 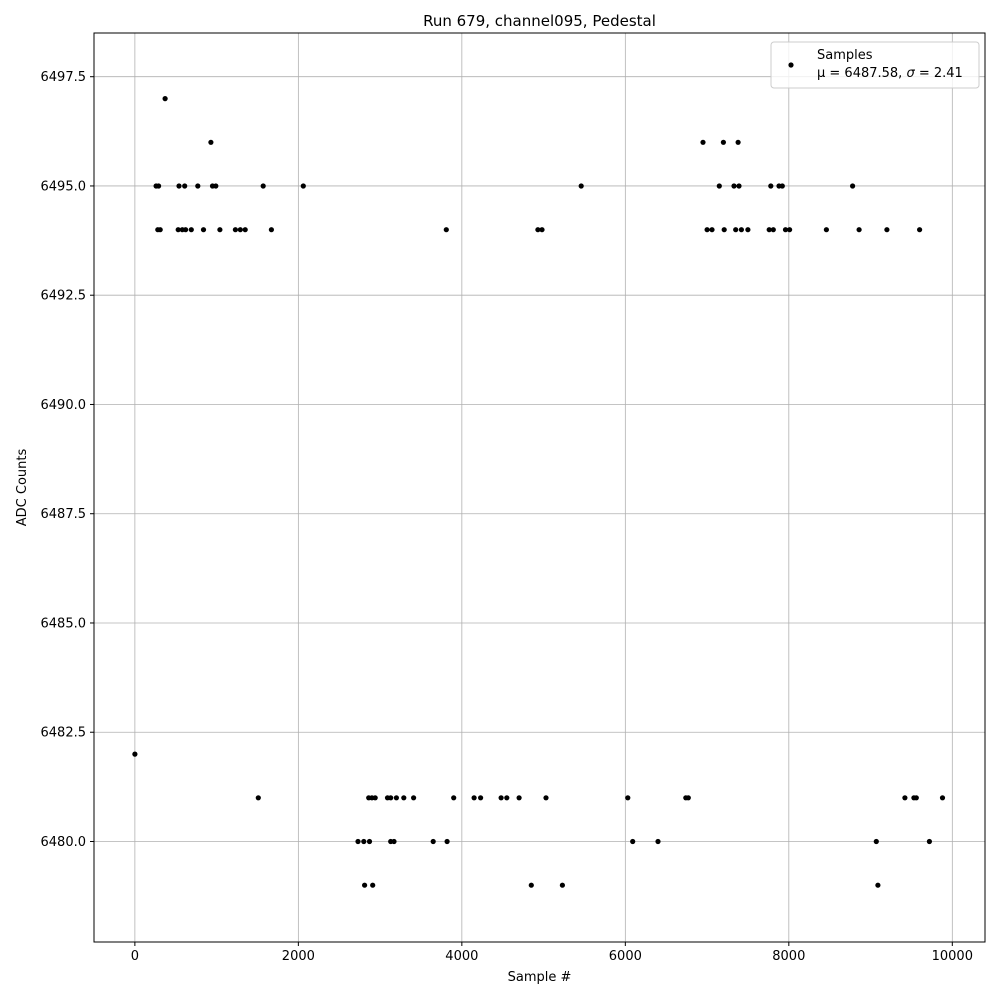 I want to click on chart-title: Run 679, channel095, Pedestal, so click(x=539, y=21).